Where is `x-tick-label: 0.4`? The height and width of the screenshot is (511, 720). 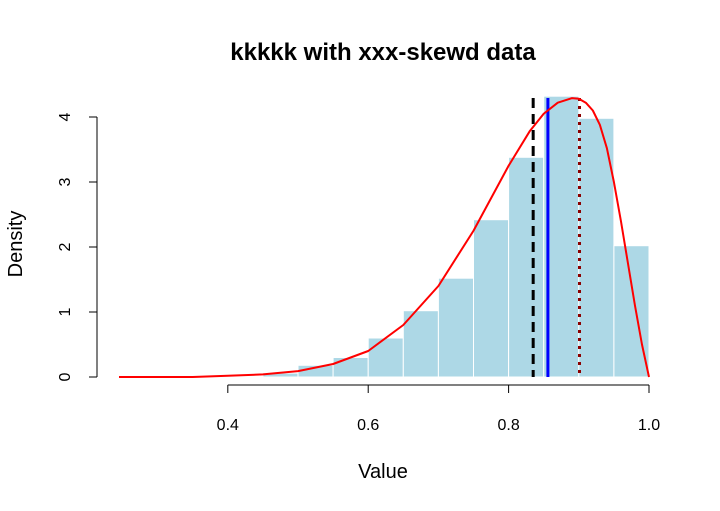
x-tick-label: 0.4 is located at coordinates (228, 425).